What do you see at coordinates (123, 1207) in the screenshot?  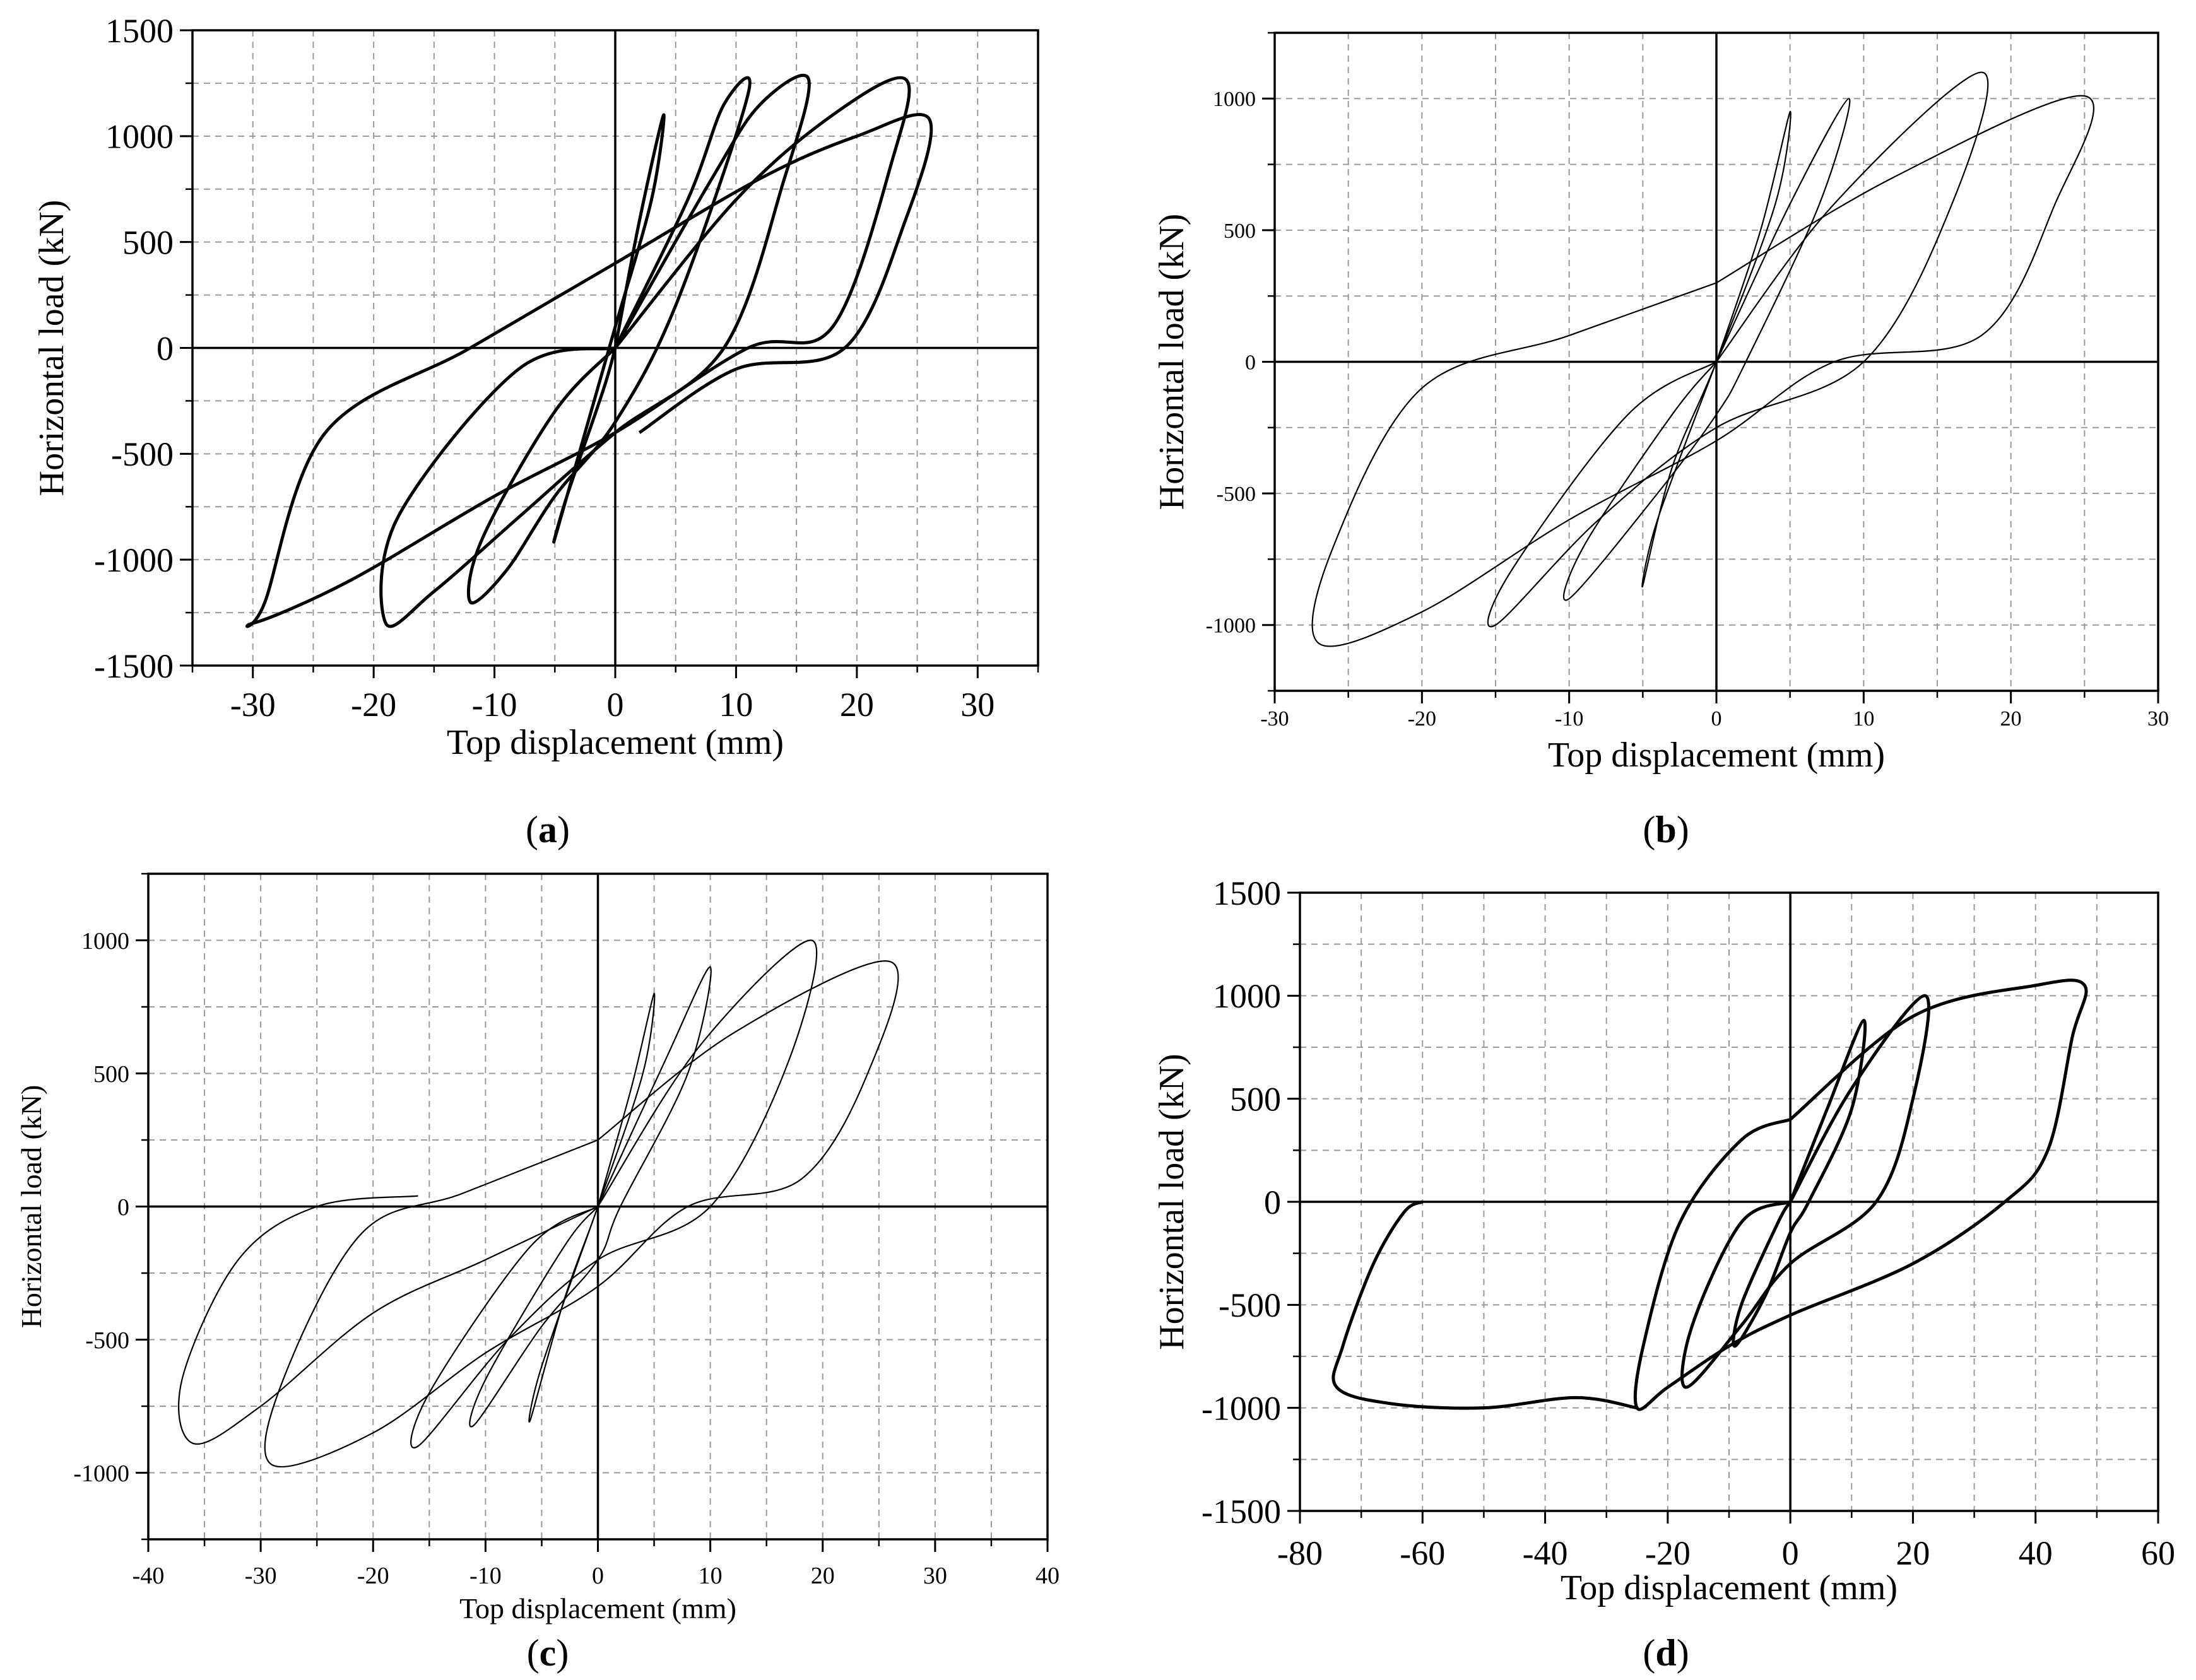 I see `panel-c-y-tick-label: 0` at bounding box center [123, 1207].